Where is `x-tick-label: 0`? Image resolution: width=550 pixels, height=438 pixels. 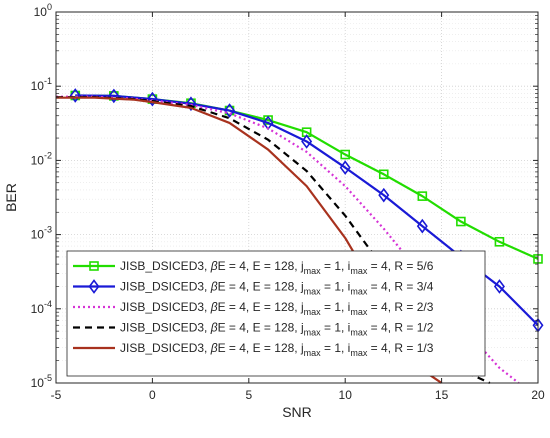 x-tick-label: 0 is located at coordinates (152, 395).